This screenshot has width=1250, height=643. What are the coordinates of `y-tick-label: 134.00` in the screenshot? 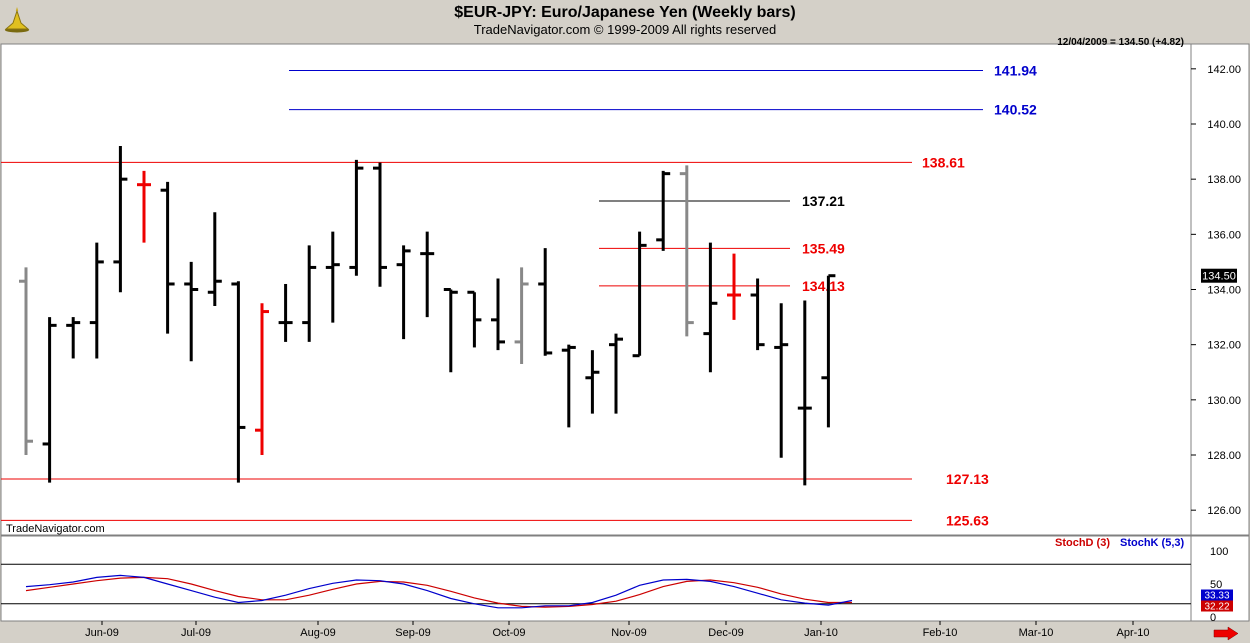 It's located at (1224, 291).